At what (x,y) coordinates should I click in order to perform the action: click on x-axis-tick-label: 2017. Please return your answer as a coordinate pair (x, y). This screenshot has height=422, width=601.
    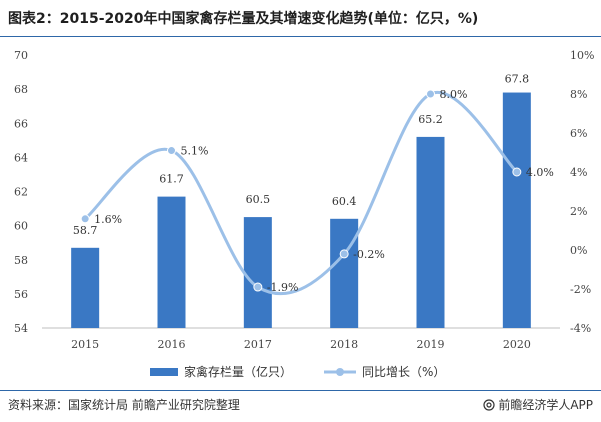
    Looking at the image, I should click on (258, 344).